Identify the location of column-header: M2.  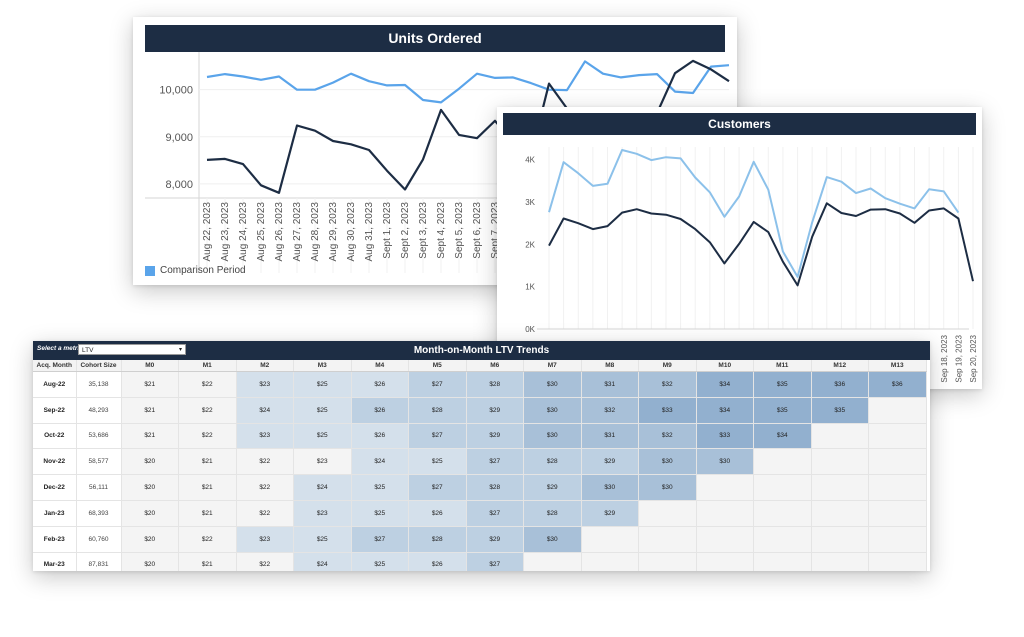
(265, 366).